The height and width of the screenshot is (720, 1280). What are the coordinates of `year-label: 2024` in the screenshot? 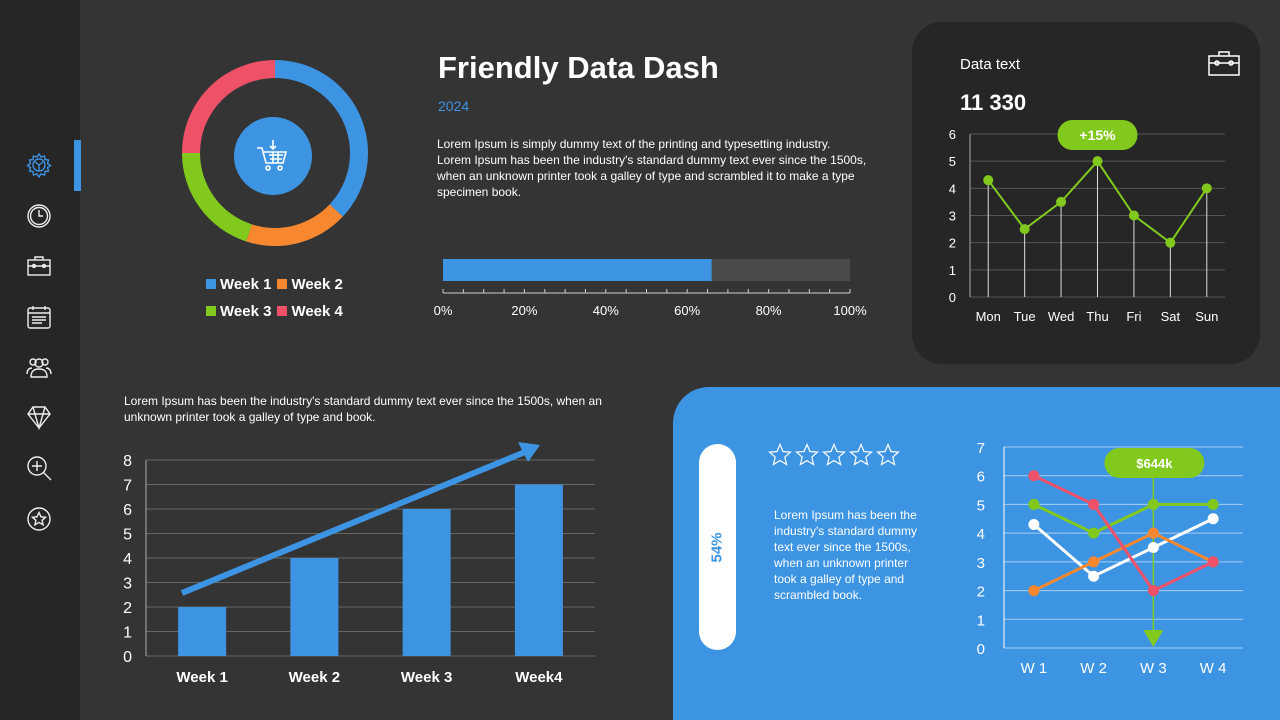 It's located at (454, 106).